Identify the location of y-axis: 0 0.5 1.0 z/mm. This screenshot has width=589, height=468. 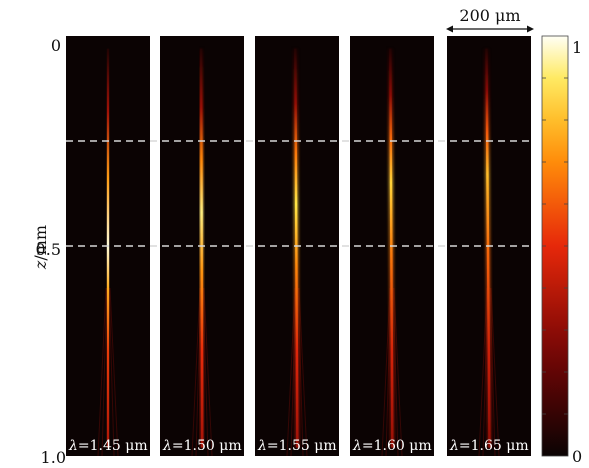
(48, 251).